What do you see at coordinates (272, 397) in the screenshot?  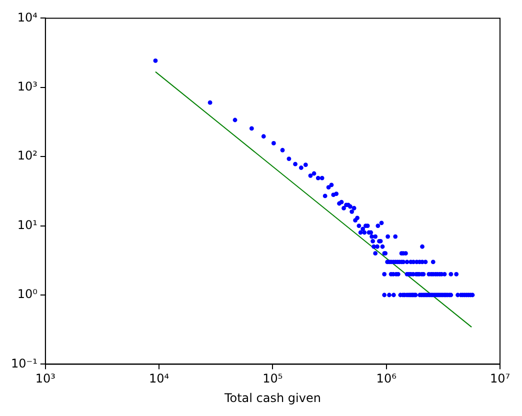 I see `x-axis-title: Total cash given` at bounding box center [272, 397].